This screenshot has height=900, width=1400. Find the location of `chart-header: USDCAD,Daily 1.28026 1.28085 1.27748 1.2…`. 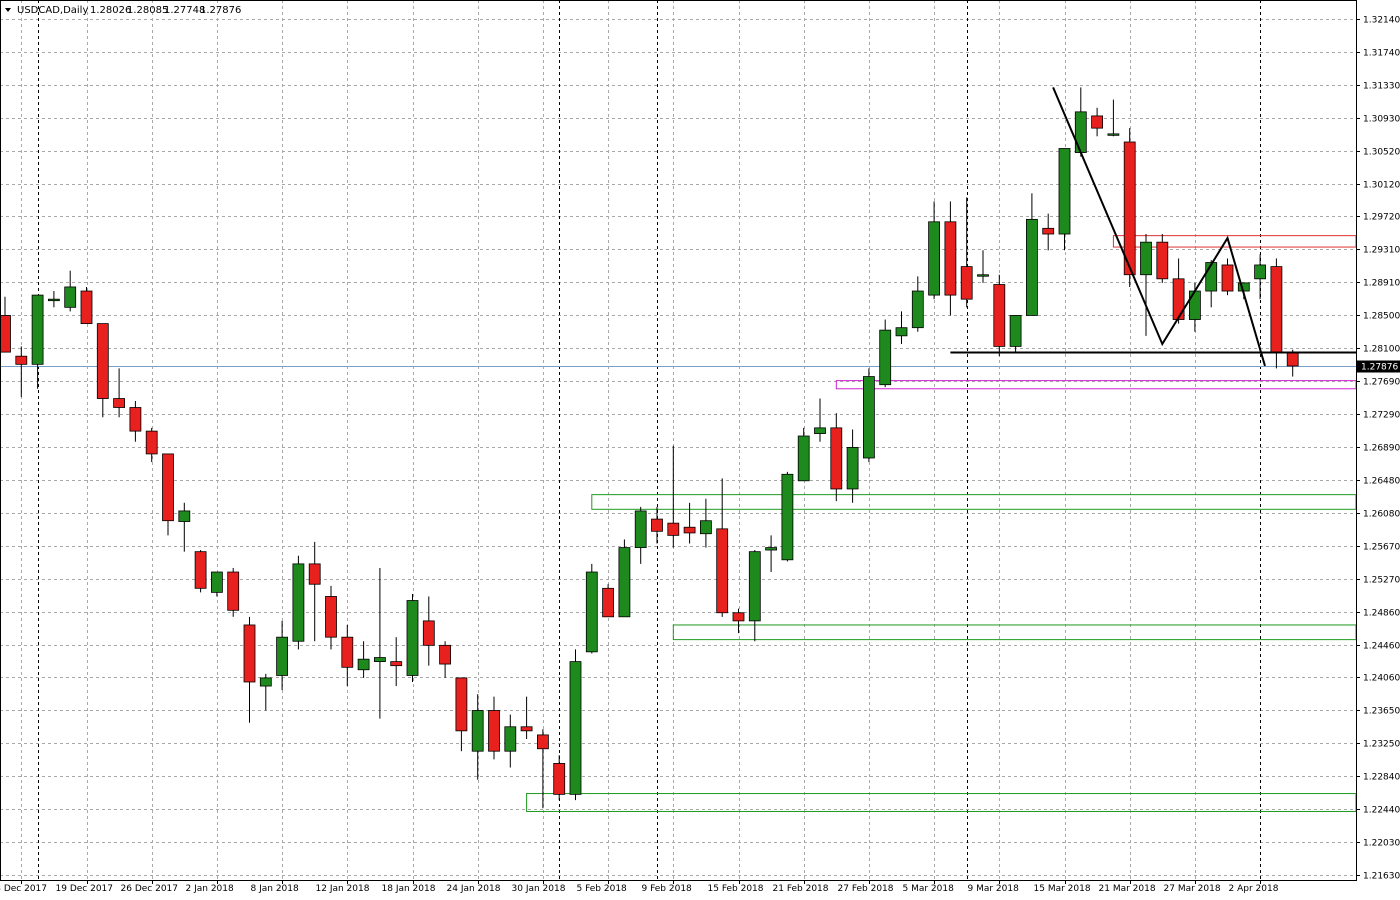

chart-header: USDCAD,Daily 1.28026 1.28085 1.27748 1.2… is located at coordinates (123, 10).